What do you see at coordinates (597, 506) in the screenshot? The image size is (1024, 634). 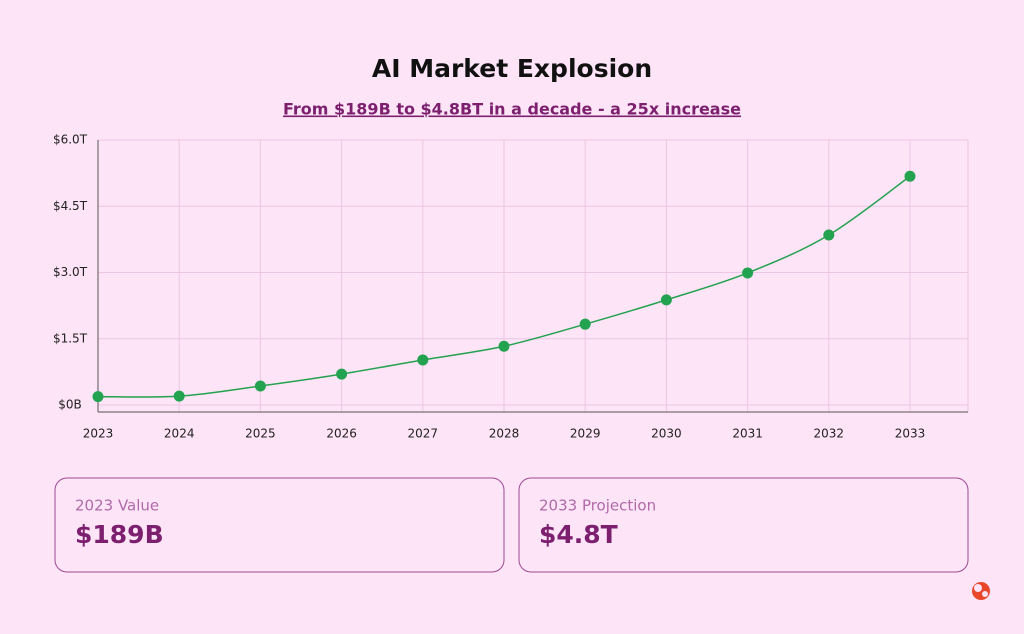 I see `card-label: 2033 Projection` at bounding box center [597, 506].